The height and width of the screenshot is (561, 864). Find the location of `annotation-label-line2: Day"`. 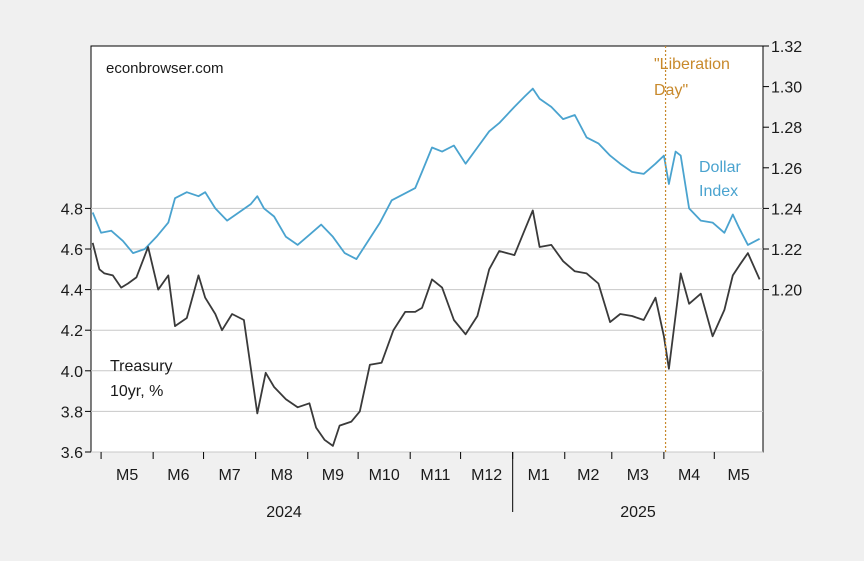

annotation-label-line2: Day" is located at coordinates (671, 90).